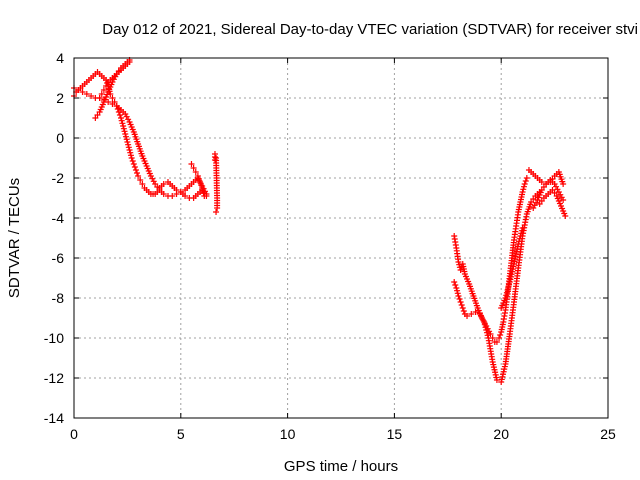 This screenshot has width=640, height=480. Describe the element at coordinates (60, 58) in the screenshot. I see `y-tick-label: 4` at that location.